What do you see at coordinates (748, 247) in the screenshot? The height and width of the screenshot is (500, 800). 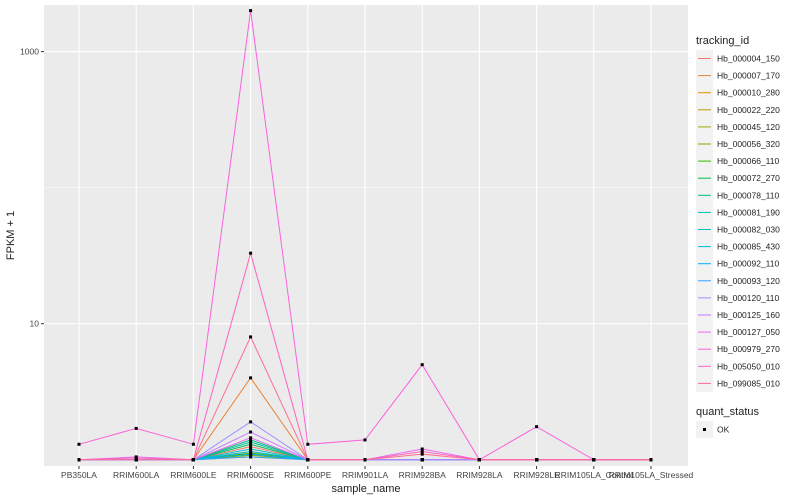 I see `legend-label: Hb_000085_430` at bounding box center [748, 247].